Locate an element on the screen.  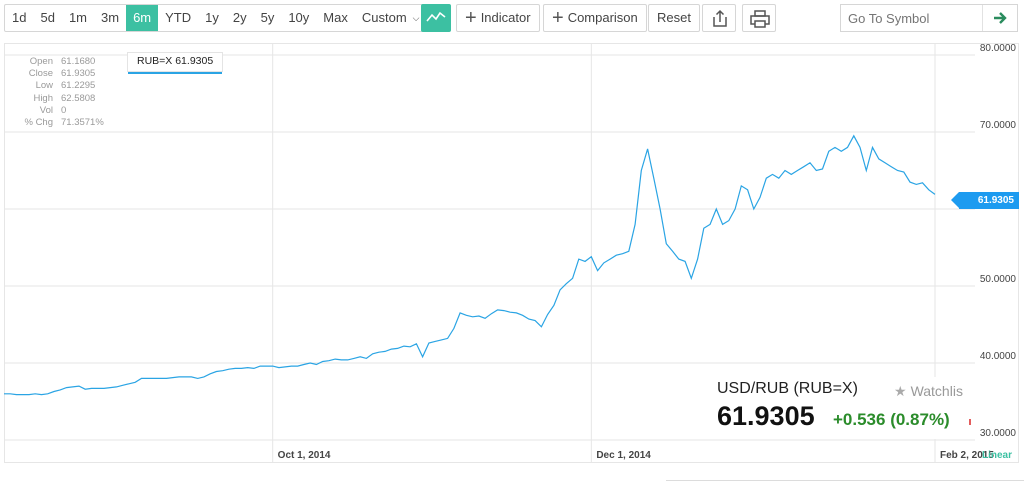
symbol-search is located at coordinates (929, 18).